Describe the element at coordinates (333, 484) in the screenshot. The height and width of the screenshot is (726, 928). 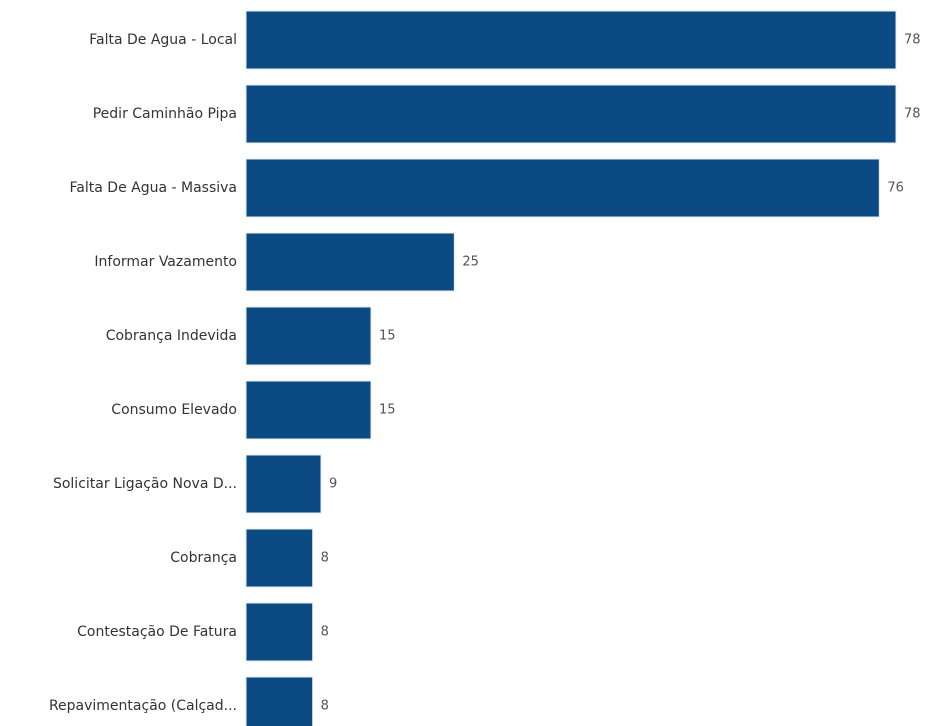
I see `data-label: 9` at that location.